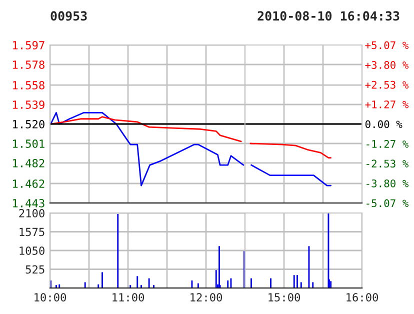 This screenshot has width=414, height=314. I want to click on text: -1.27 %, so click(387, 144).